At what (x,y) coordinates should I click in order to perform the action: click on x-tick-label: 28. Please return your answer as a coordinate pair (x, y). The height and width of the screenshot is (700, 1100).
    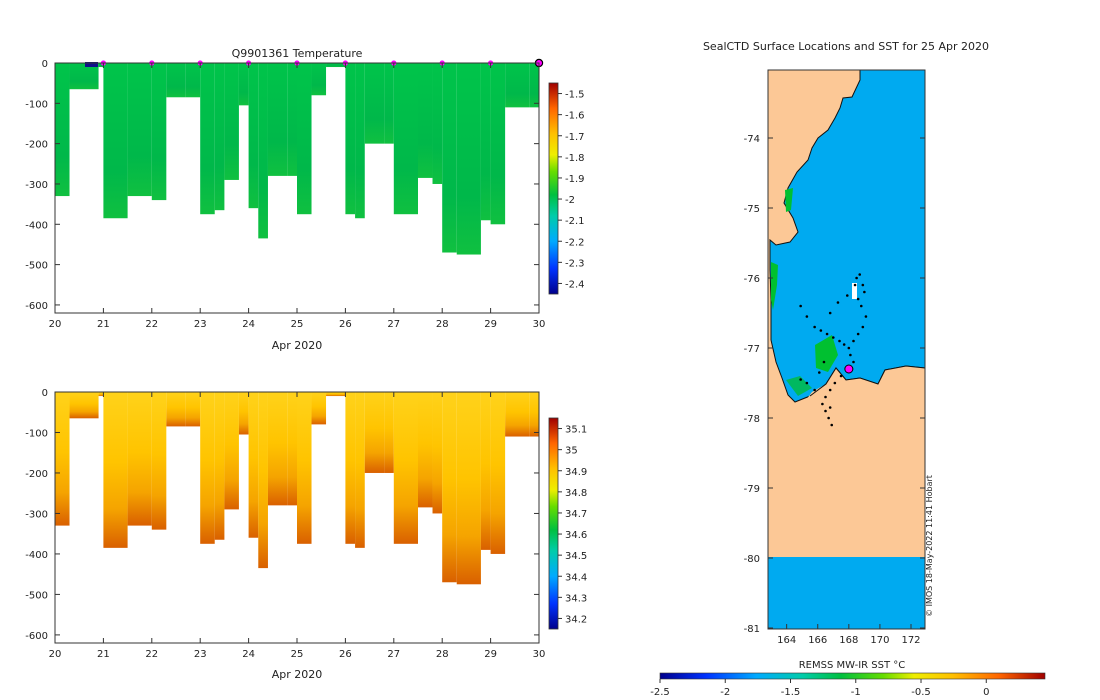
    Looking at the image, I should click on (442, 324).